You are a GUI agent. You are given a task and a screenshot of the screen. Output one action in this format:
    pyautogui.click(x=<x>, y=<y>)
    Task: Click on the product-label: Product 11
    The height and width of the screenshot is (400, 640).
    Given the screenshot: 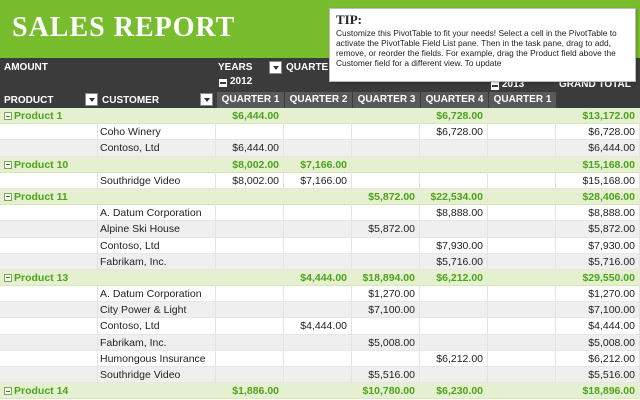 What is the action you would take?
    pyautogui.click(x=108, y=197)
    